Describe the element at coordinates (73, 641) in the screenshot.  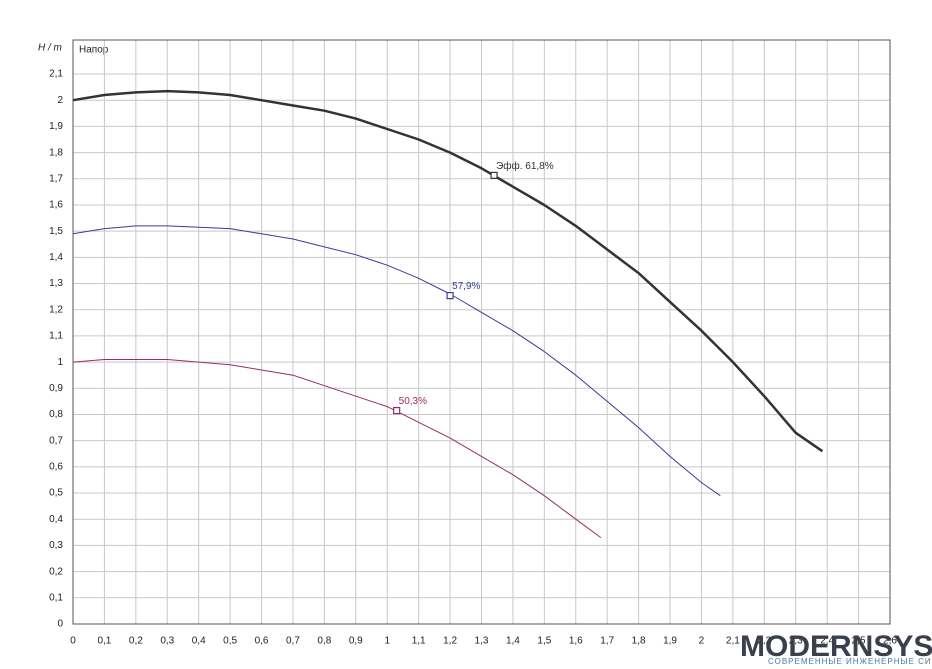
I see `x-tick-label: 0` at that location.